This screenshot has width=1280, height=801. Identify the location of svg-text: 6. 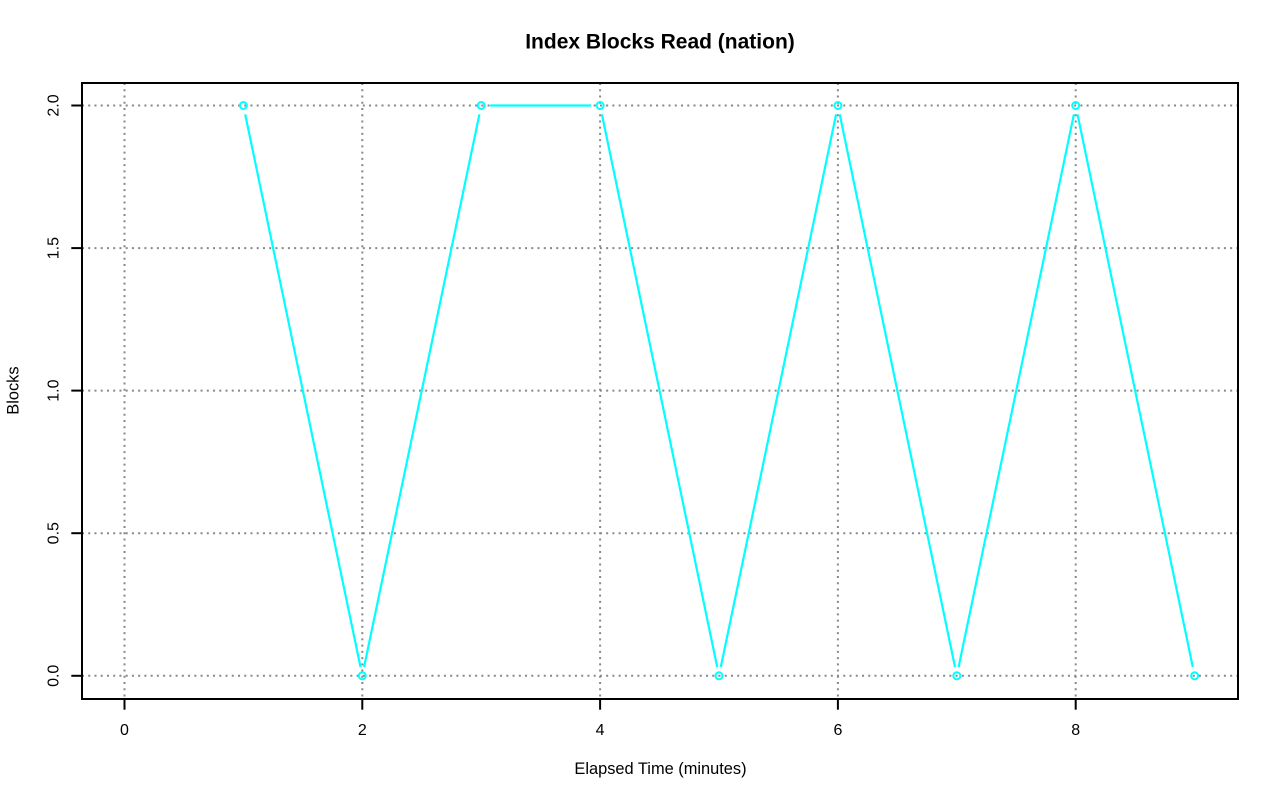
(837, 730).